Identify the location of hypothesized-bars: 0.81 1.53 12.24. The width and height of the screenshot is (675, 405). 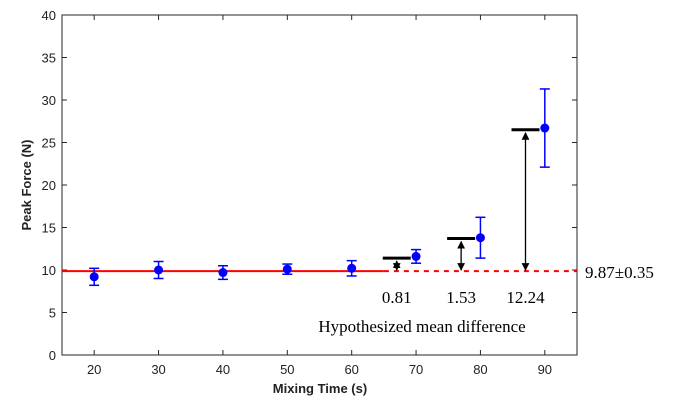
(463, 217).